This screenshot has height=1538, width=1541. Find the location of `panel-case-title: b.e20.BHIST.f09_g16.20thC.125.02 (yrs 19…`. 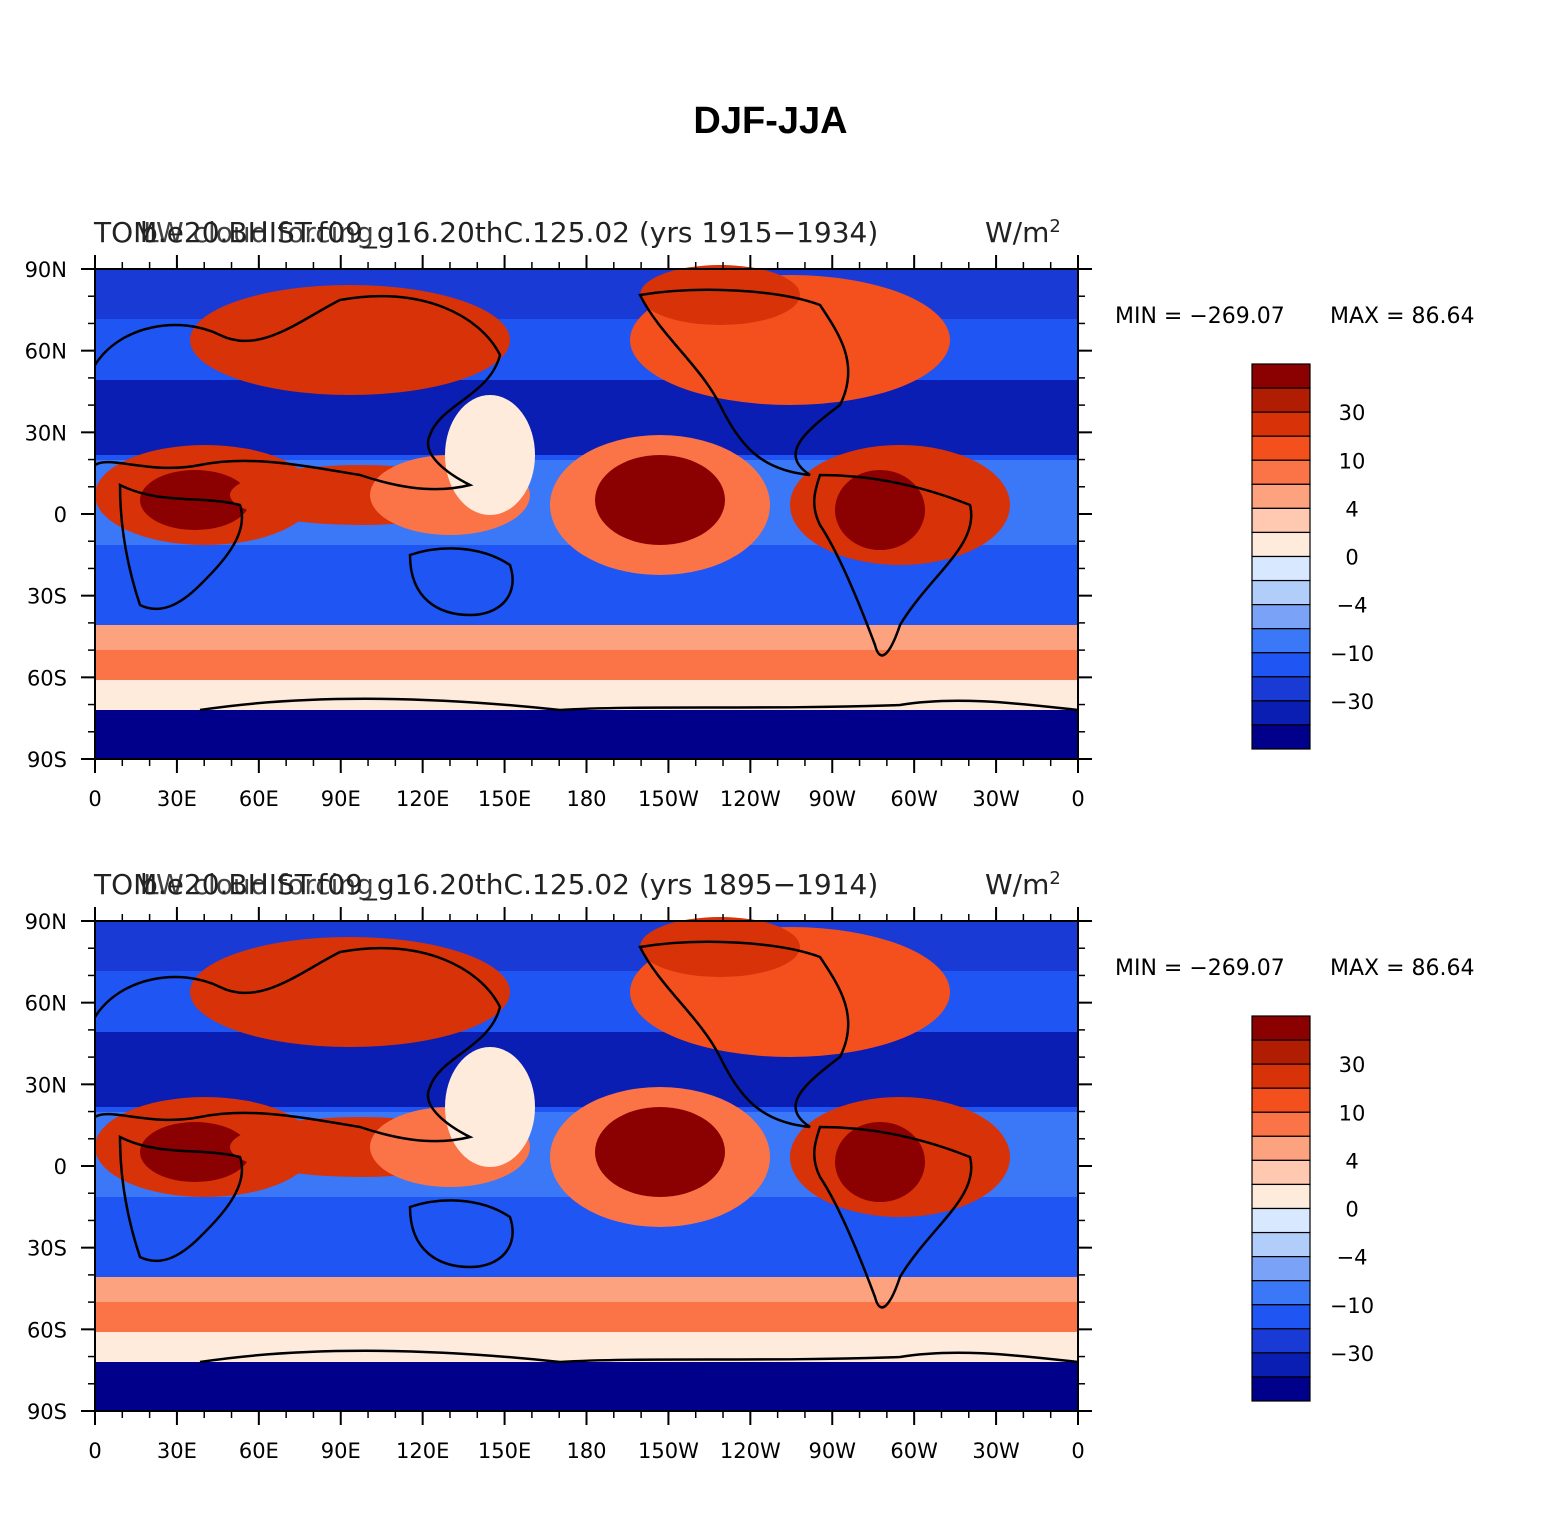

panel-case-title: b.e20.BHIST.f09_g16.20thC.125.02 (yrs 19… is located at coordinates (509, 232).